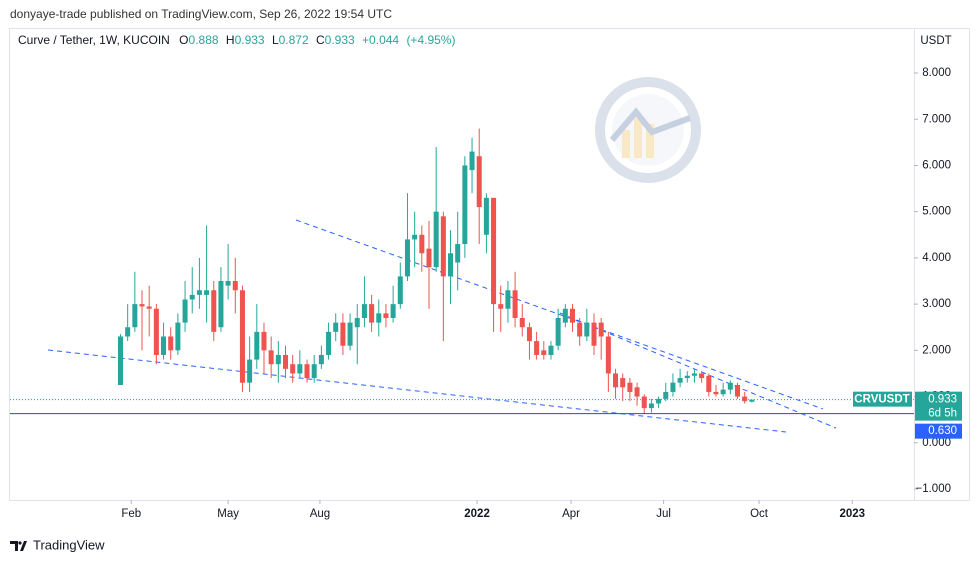 The image size is (979, 563). What do you see at coordinates (936, 73) in the screenshot?
I see `y-tick-label: 8.000` at bounding box center [936, 73].